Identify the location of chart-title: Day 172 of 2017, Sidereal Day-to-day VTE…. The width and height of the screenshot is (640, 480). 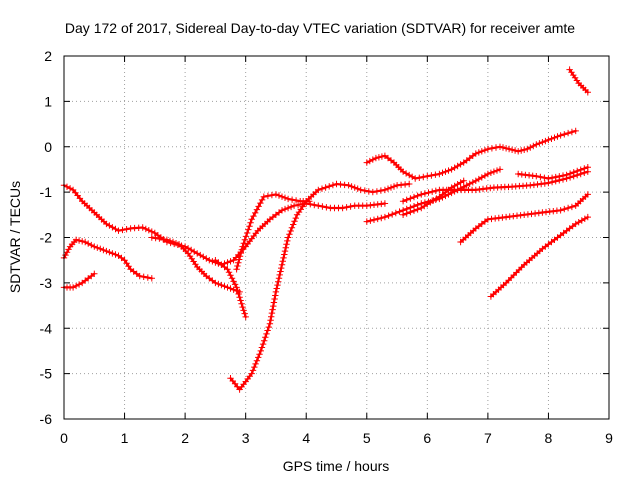
(320, 28).